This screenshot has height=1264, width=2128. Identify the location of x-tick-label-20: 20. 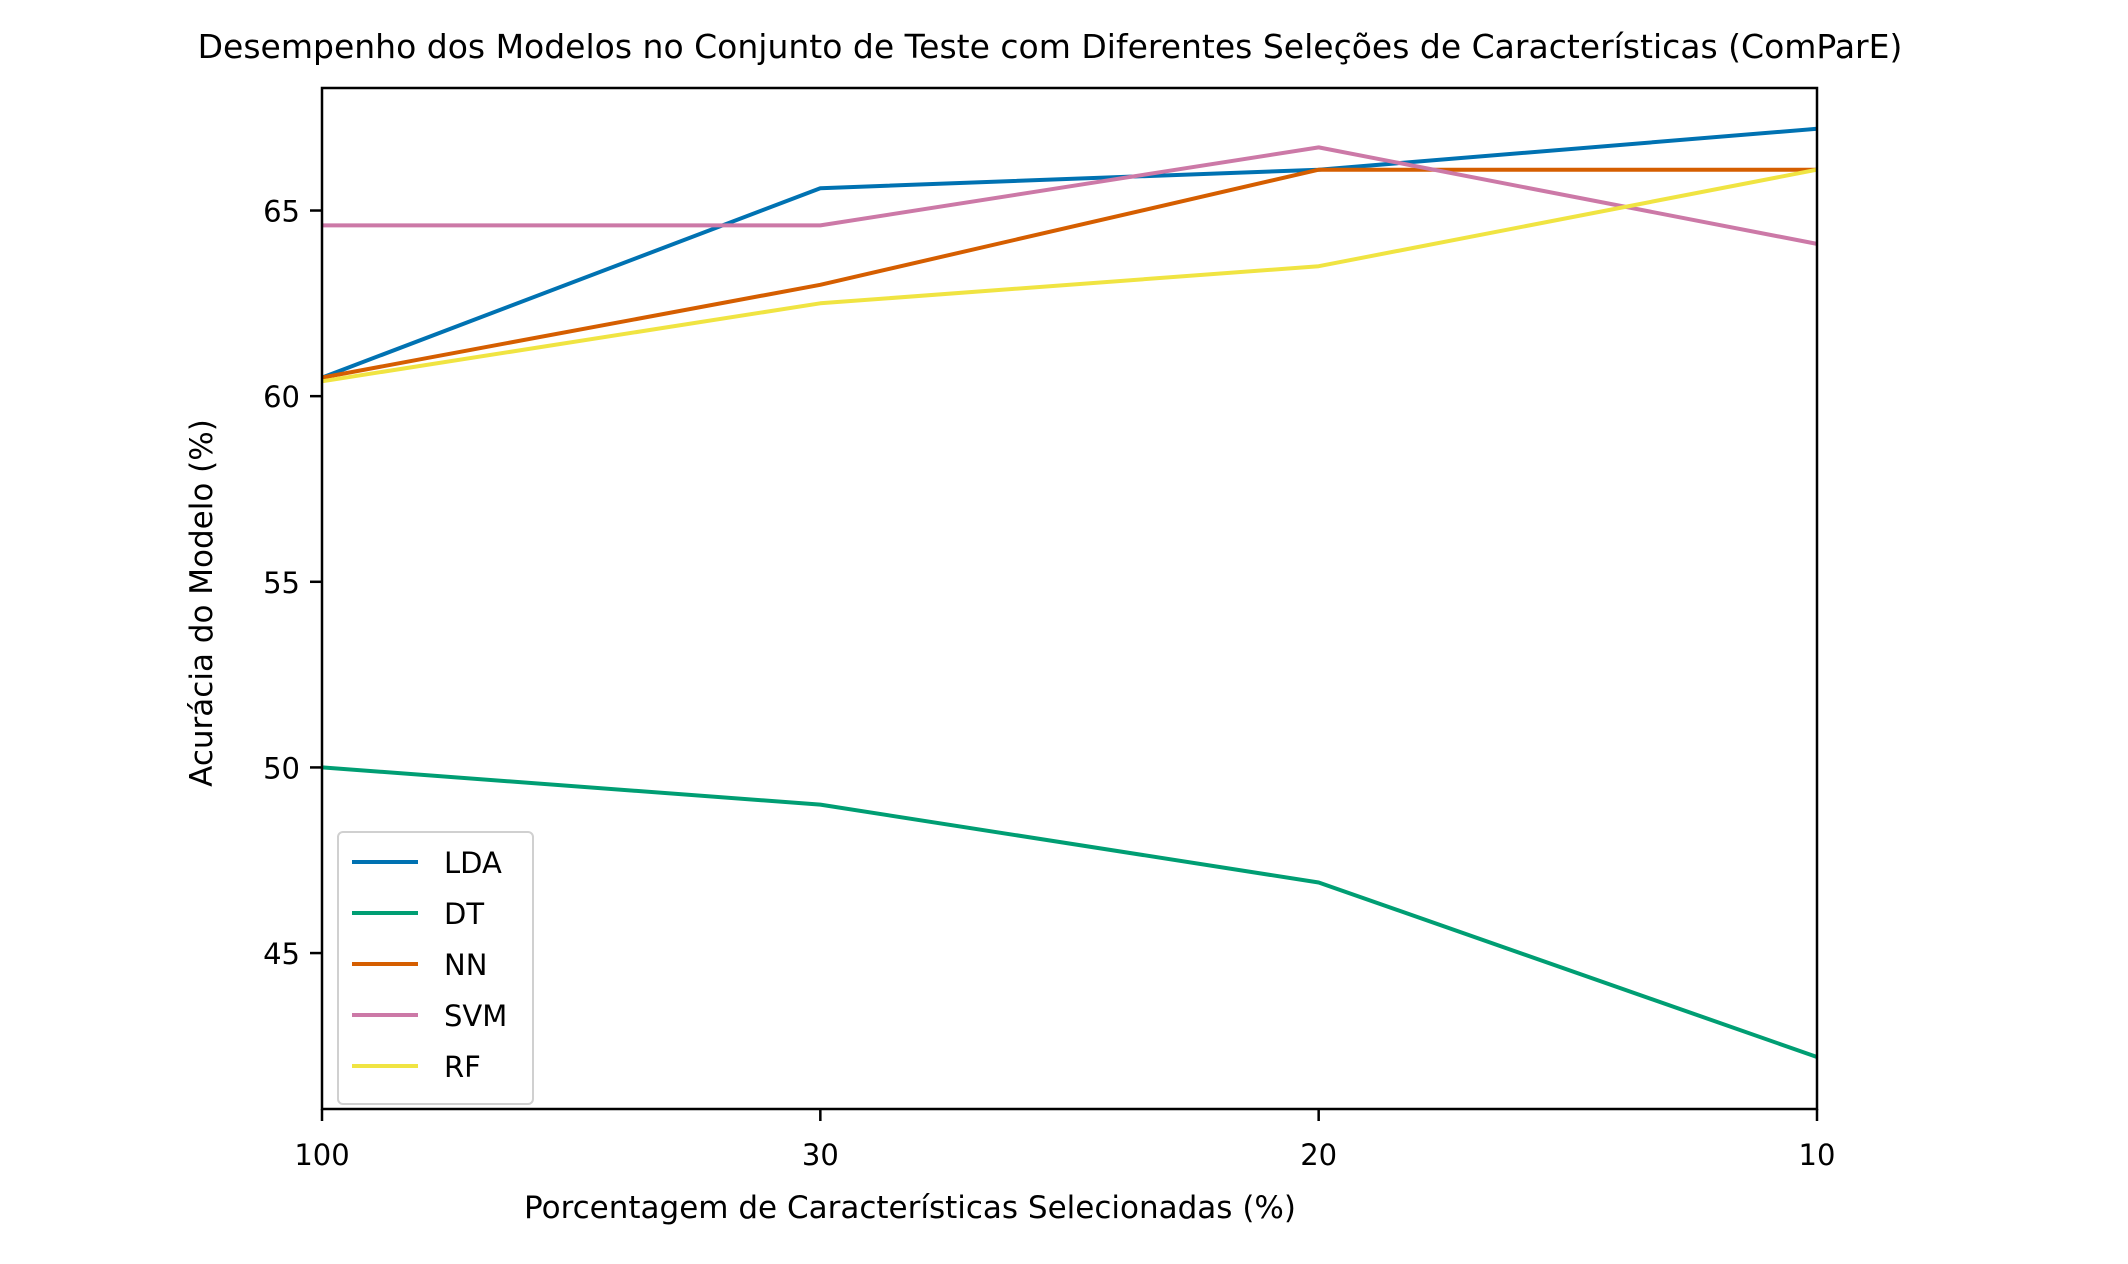
(1318, 1155).